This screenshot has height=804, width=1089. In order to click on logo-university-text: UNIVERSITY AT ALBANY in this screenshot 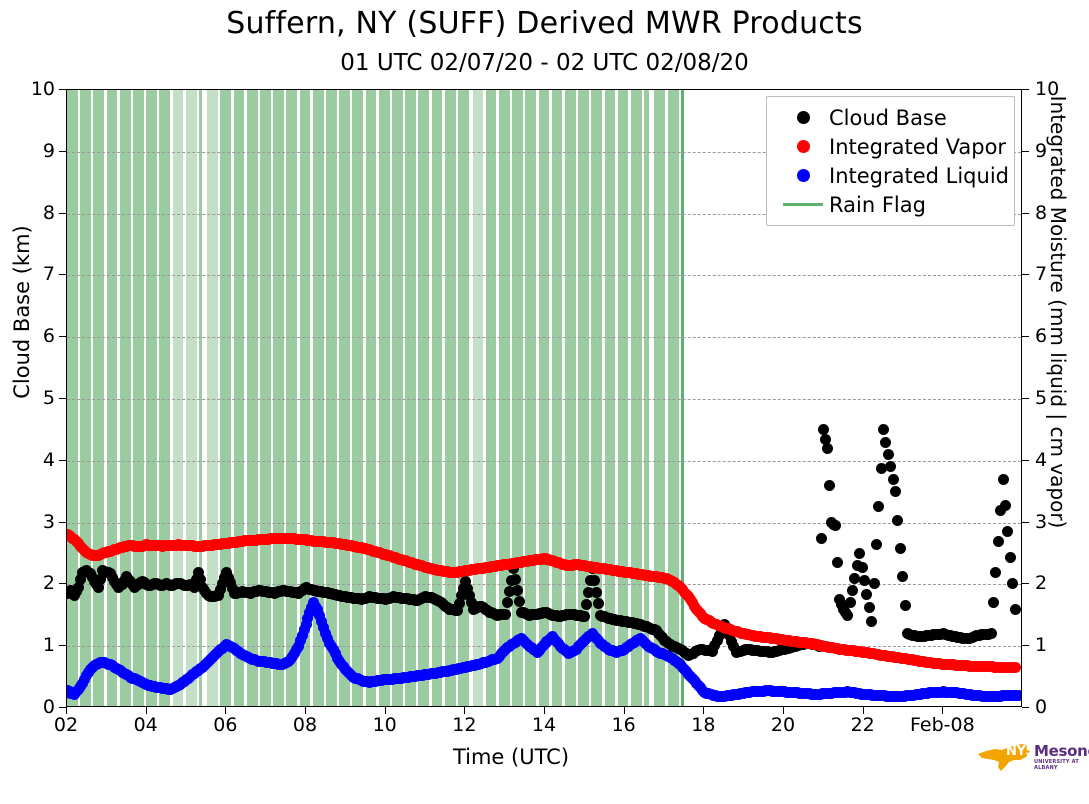, I will do `click(1056, 765)`.